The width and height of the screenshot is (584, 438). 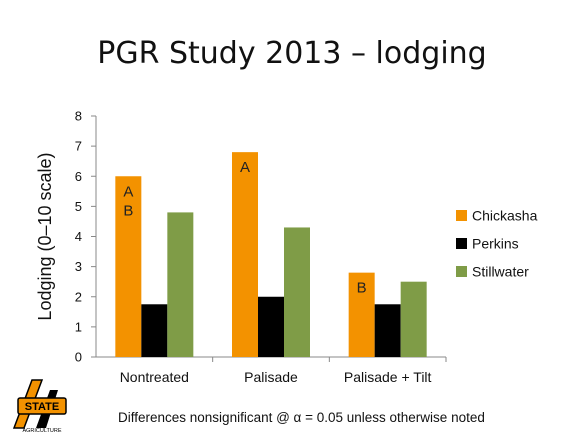 What do you see at coordinates (78, 146) in the screenshot?
I see `y-tick-label: 7` at bounding box center [78, 146].